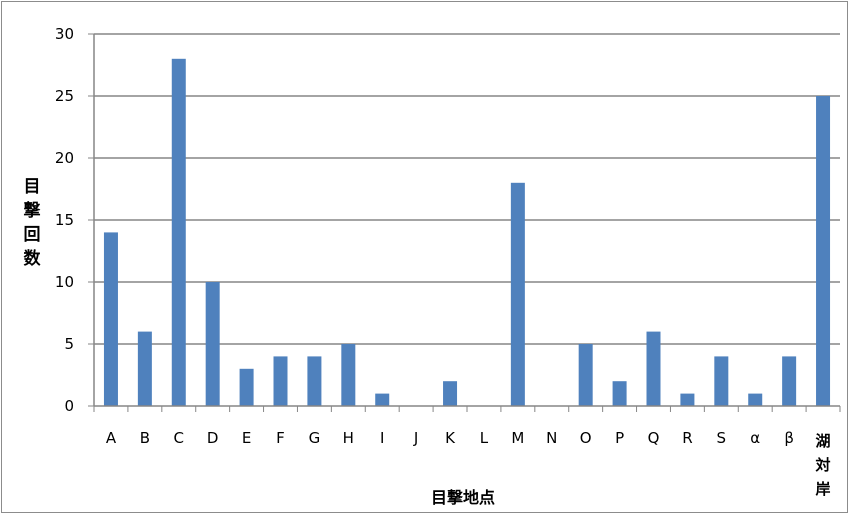 The width and height of the screenshot is (849, 514). Describe the element at coordinates (450, 438) in the screenshot. I see `x-tick-label: K` at that location.